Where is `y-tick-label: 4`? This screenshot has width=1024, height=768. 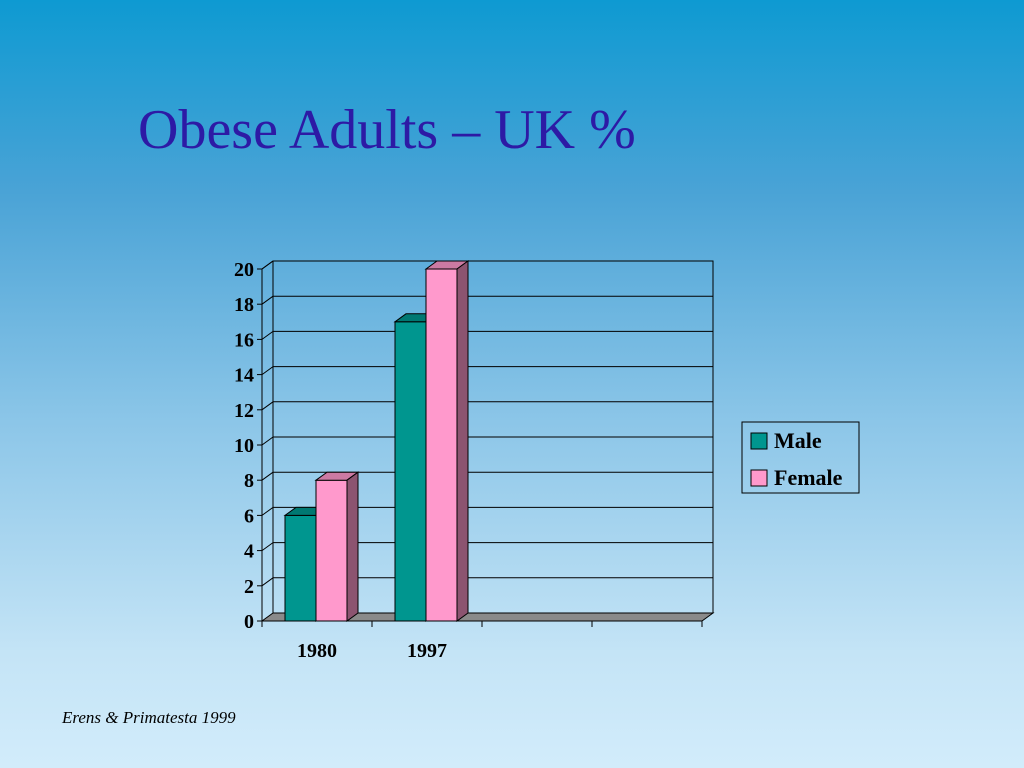 y-tick-label: 4 is located at coordinates (249, 552).